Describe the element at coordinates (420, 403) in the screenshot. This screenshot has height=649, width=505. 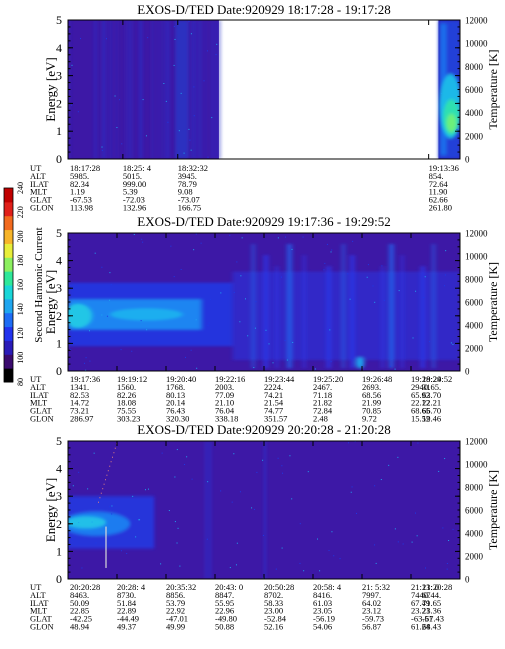
I see `orbit-value: 22.12` at that location.